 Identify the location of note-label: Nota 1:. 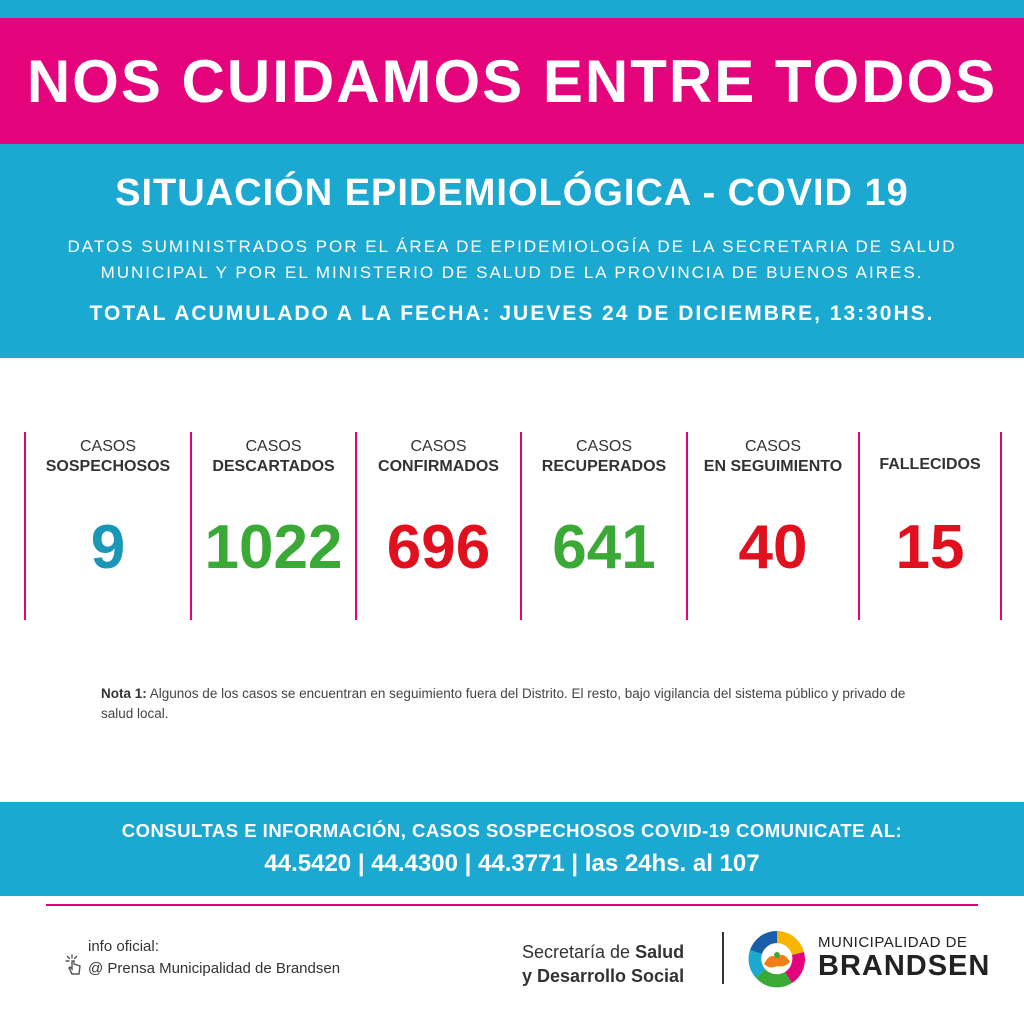
(124, 693).